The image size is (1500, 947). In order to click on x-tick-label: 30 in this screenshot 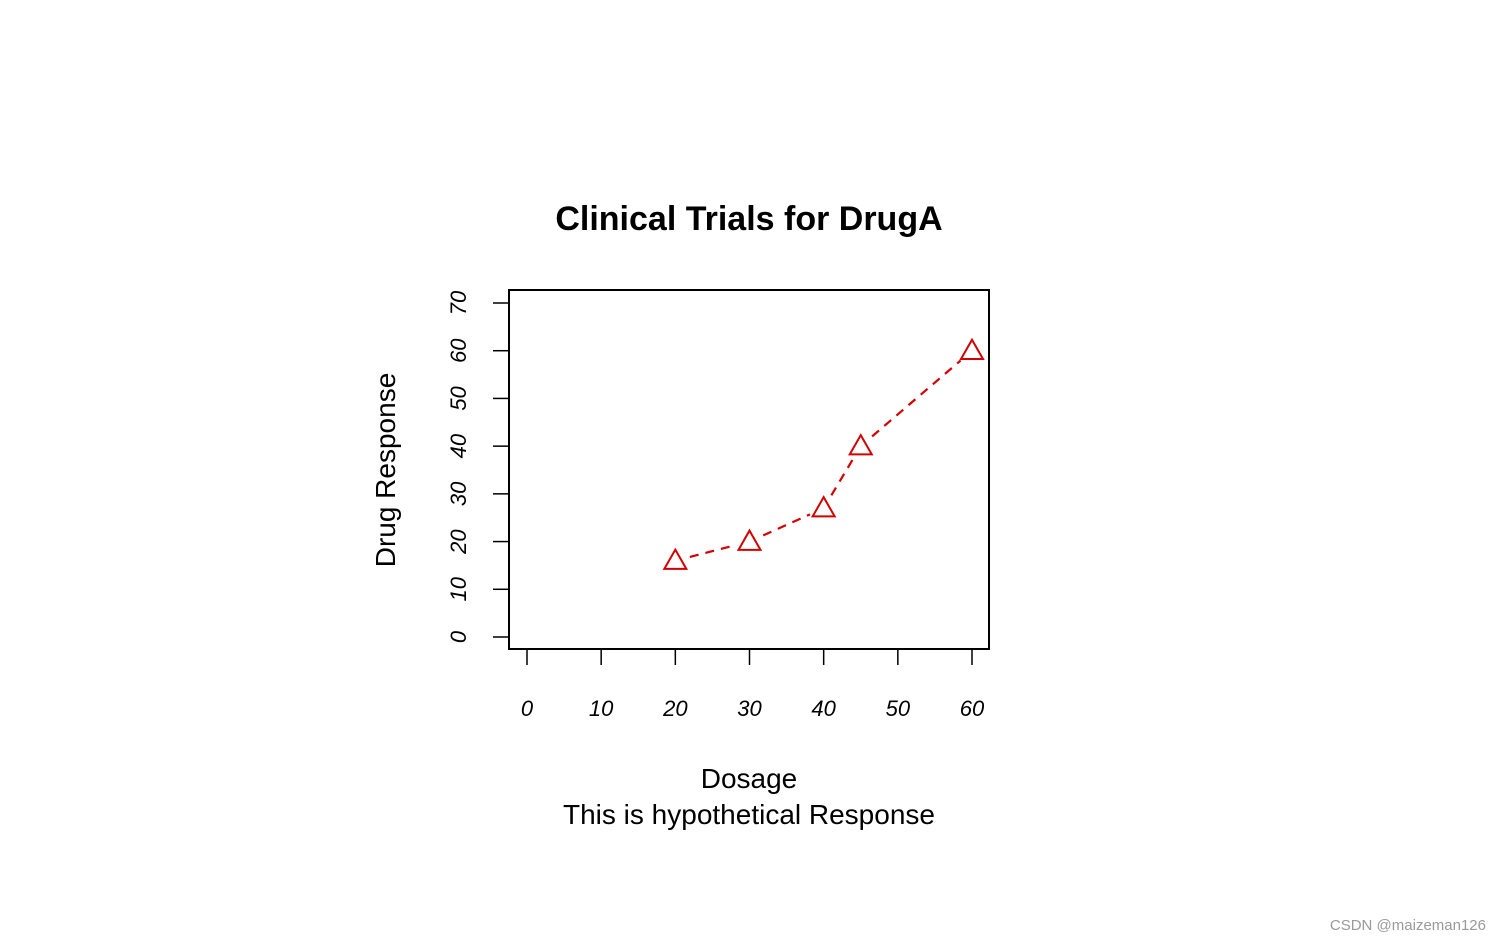, I will do `click(749, 708)`.